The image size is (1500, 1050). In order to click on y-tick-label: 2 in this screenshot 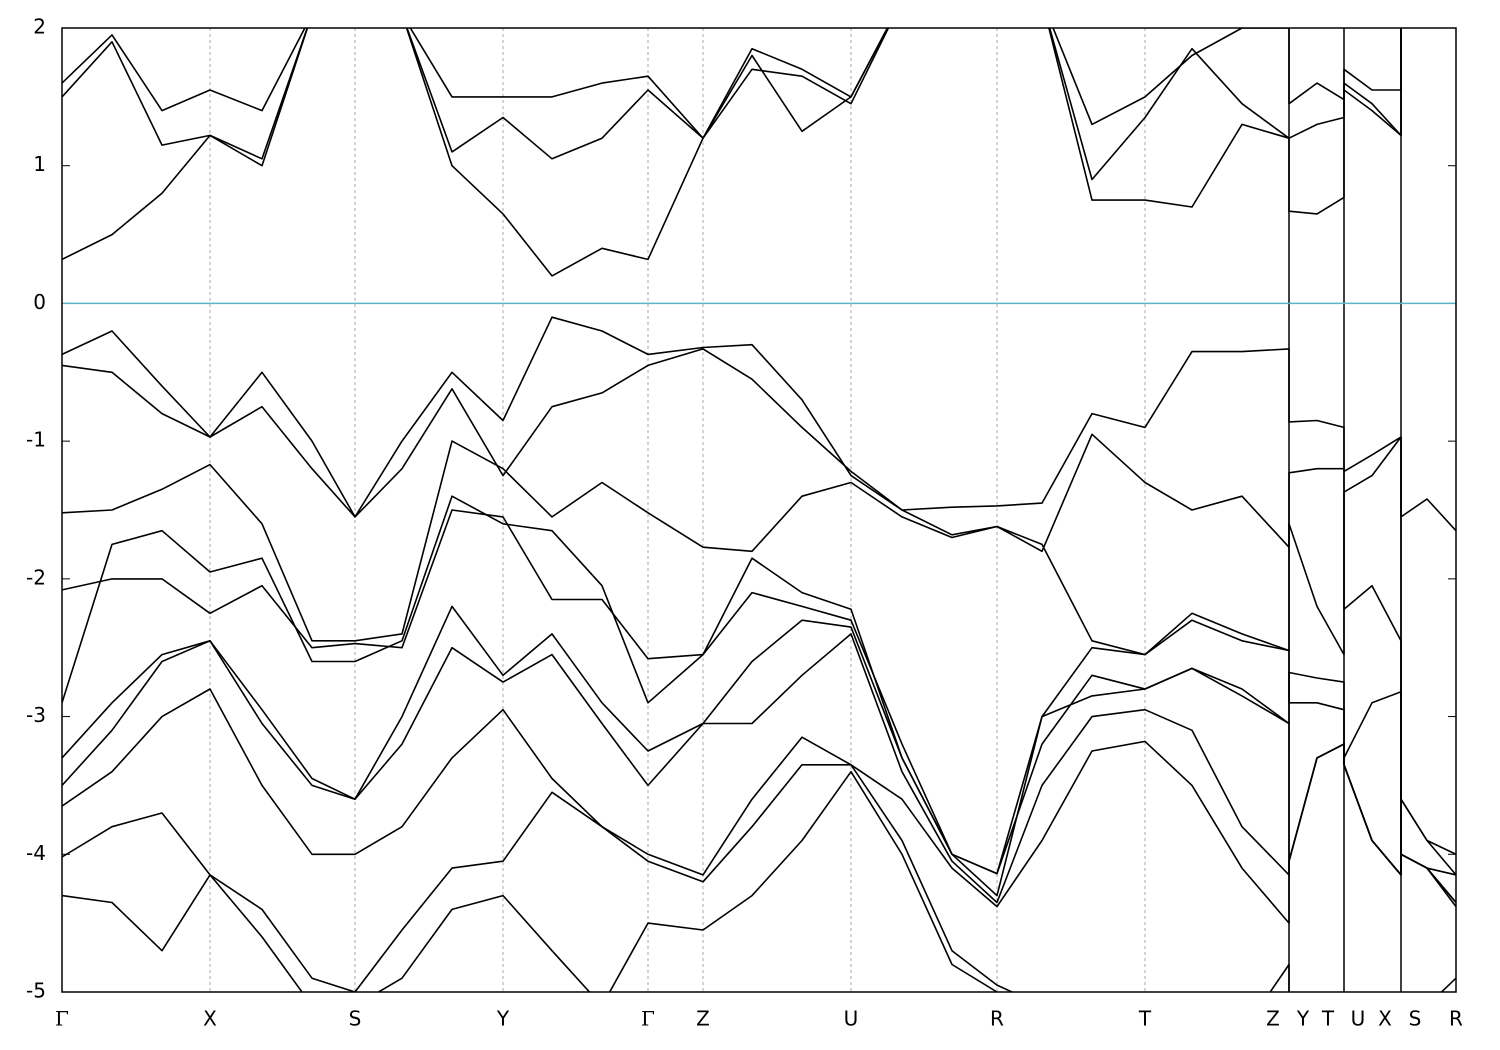, I will do `click(39, 27)`.